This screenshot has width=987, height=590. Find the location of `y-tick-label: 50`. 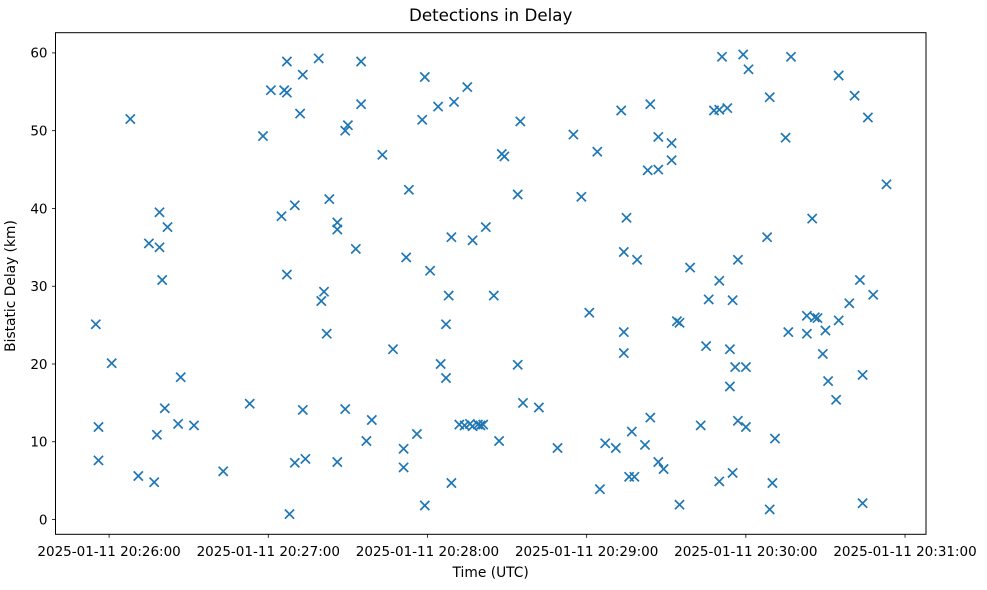

y-tick-label: 50 is located at coordinates (38, 131).